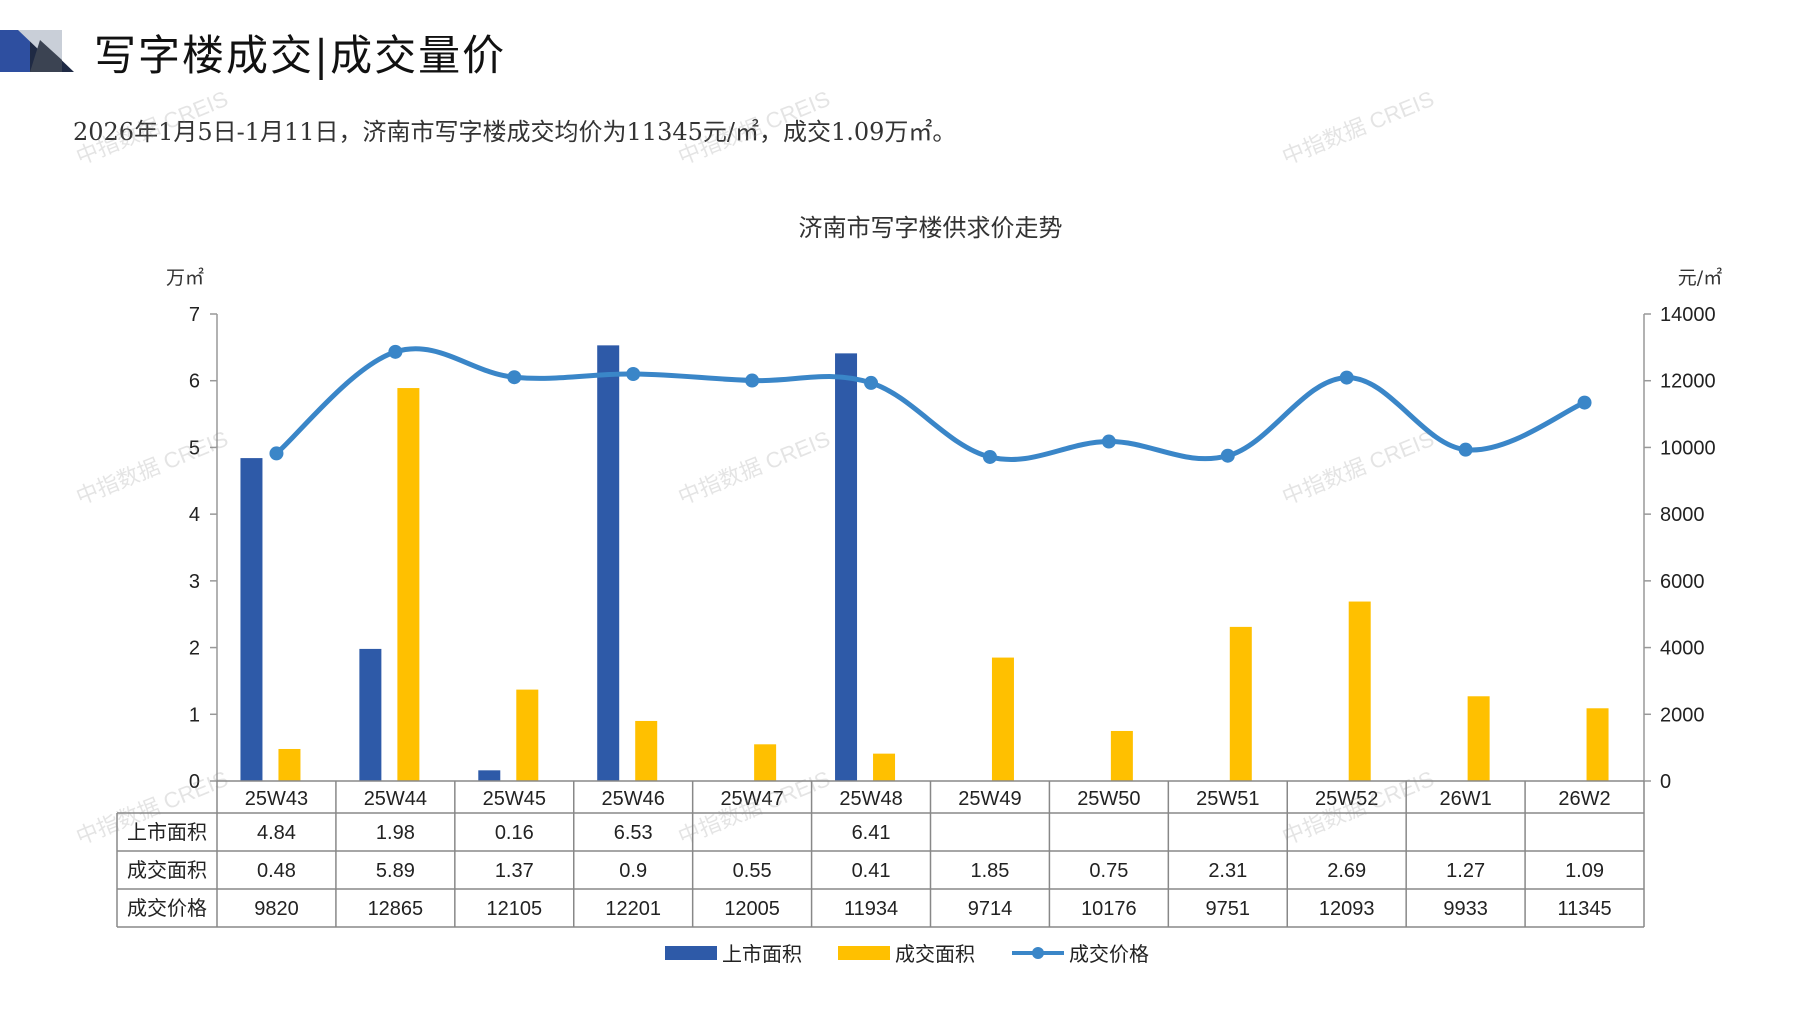 The height and width of the screenshot is (1010, 1797). Describe the element at coordinates (633, 909) in the screenshot. I see `data-label: 12201` at that location.